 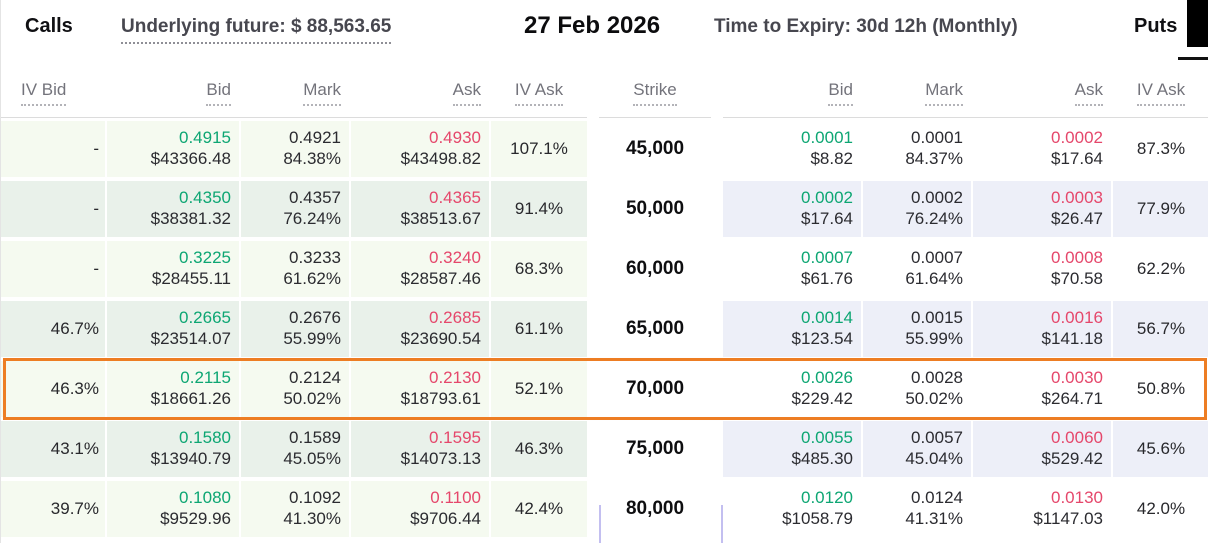 What do you see at coordinates (917, 449) in the screenshot?
I see `put-mark-cell: 0.0057 45.04%` at bounding box center [917, 449].